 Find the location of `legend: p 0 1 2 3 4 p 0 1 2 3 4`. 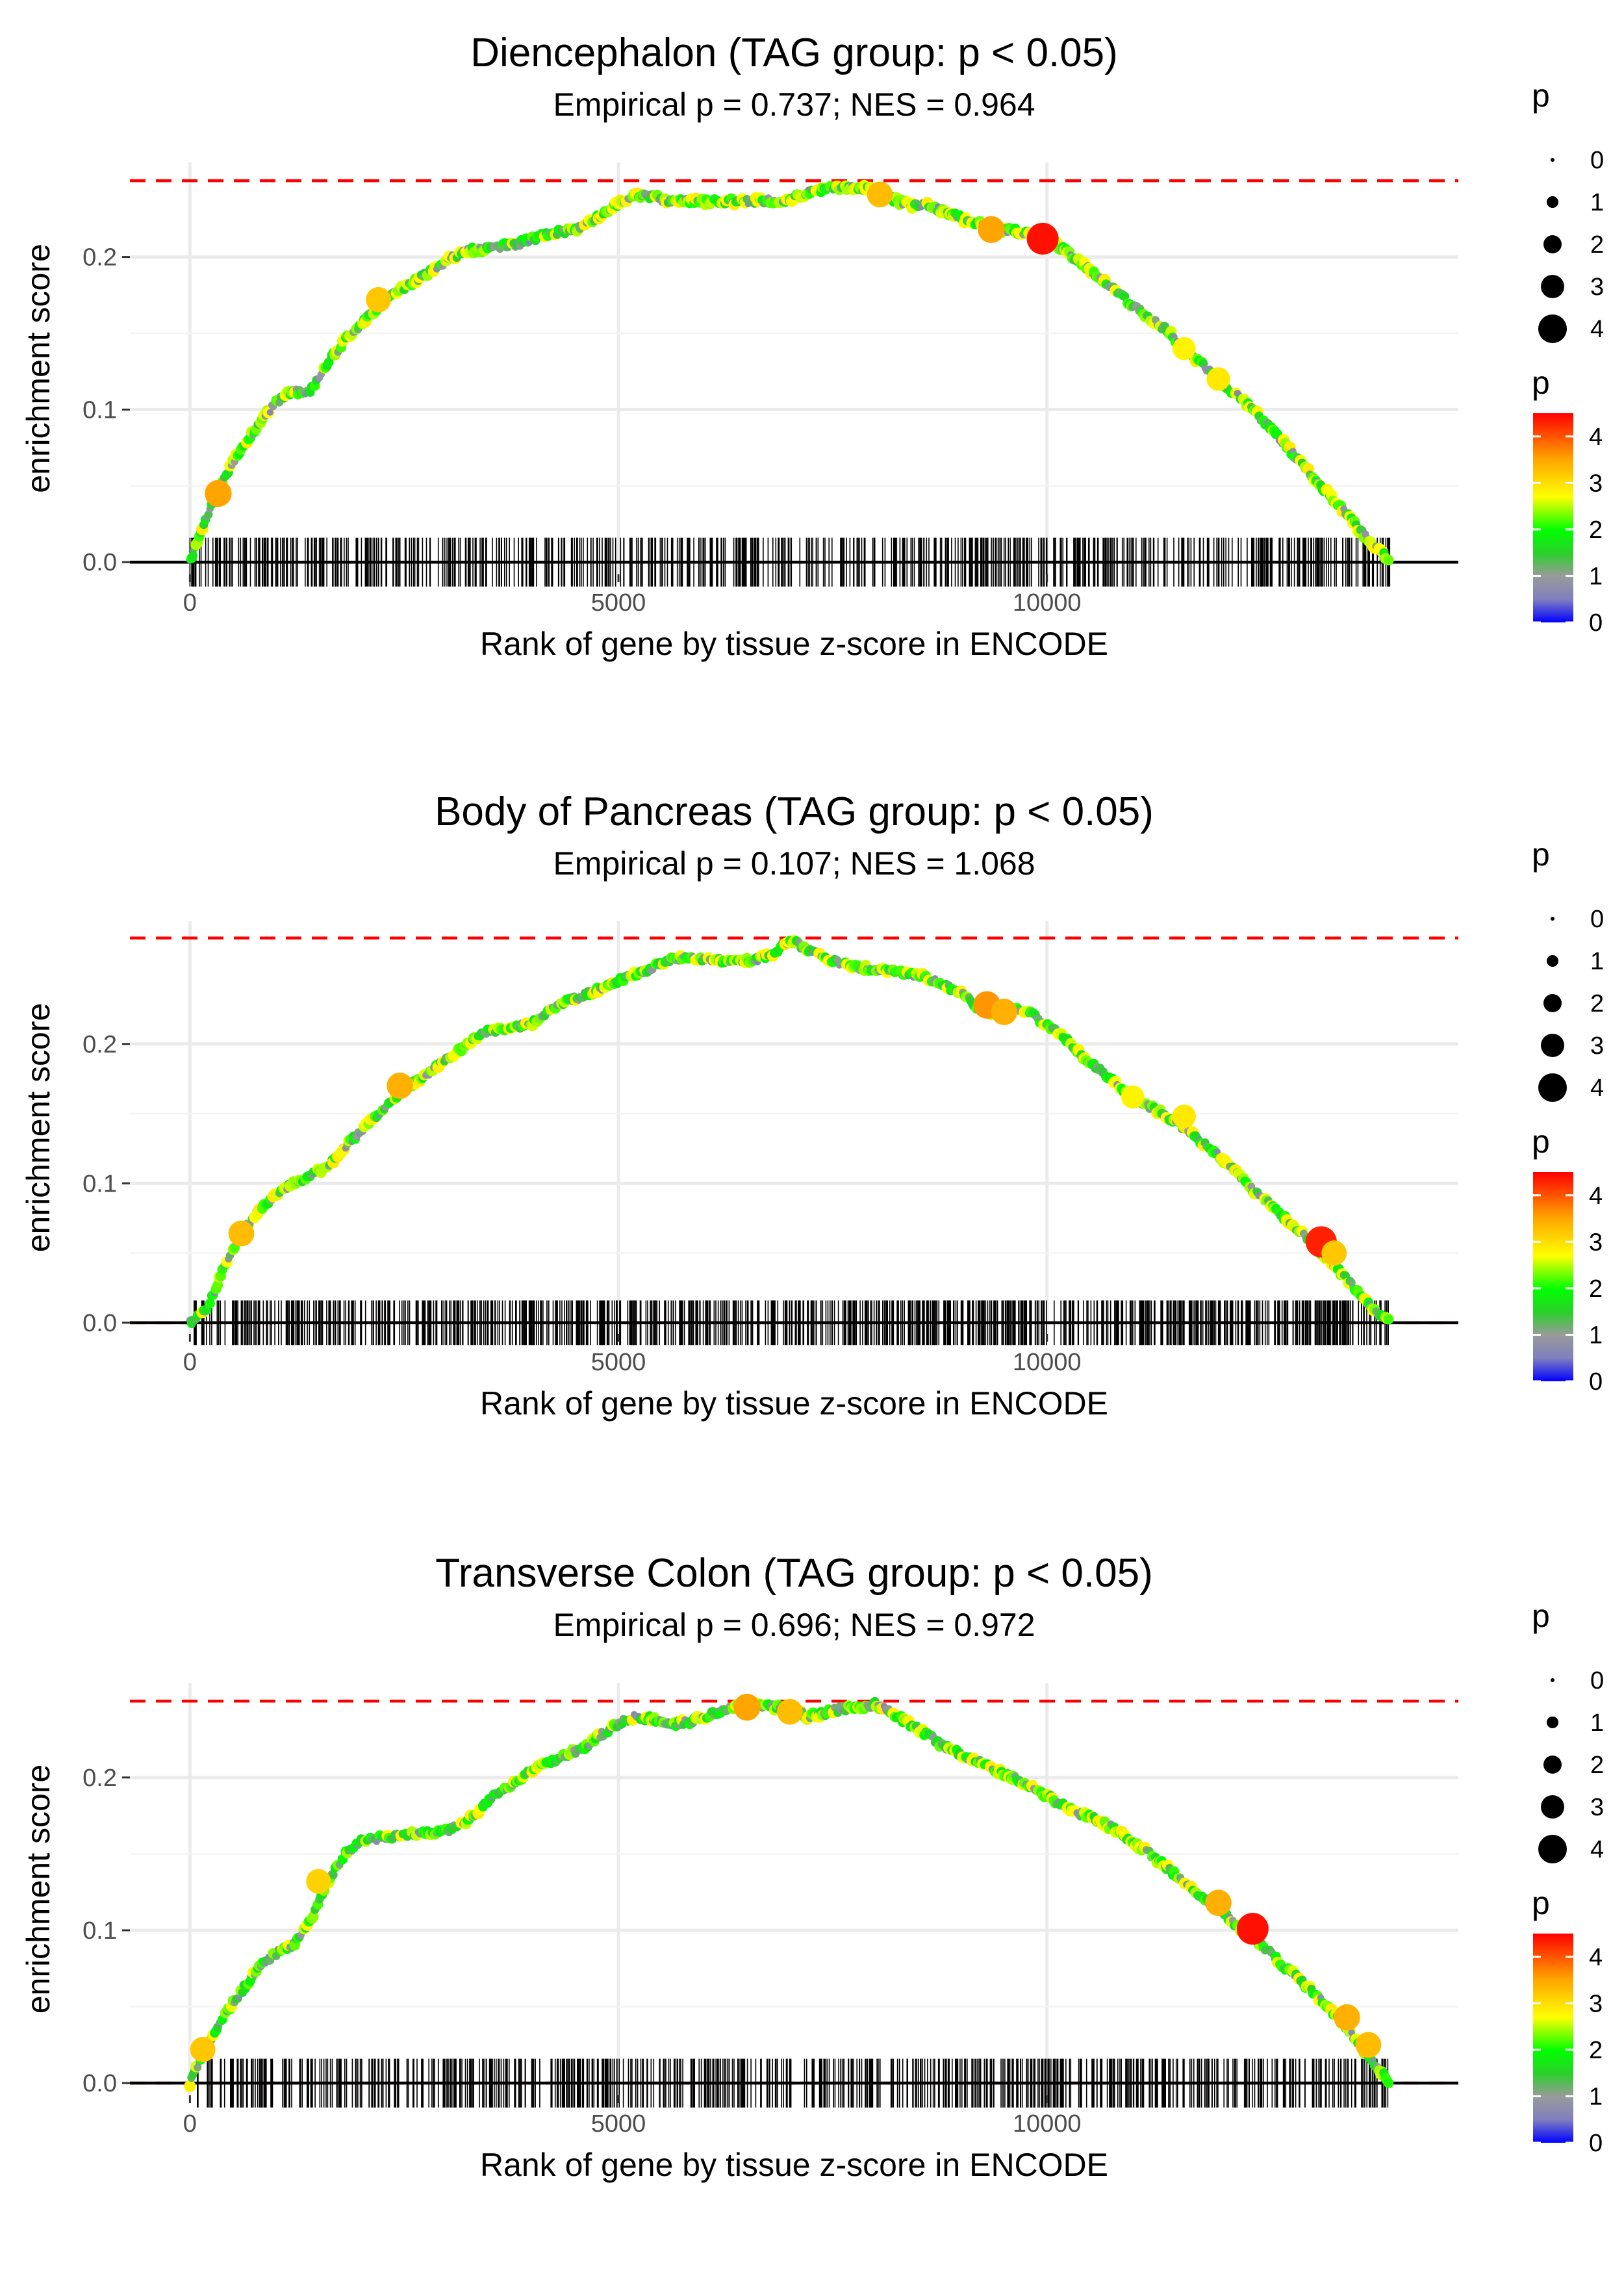

legend: p 0 1 2 3 4 p 0 1 2 3 4 is located at coordinates (1568, 1116).